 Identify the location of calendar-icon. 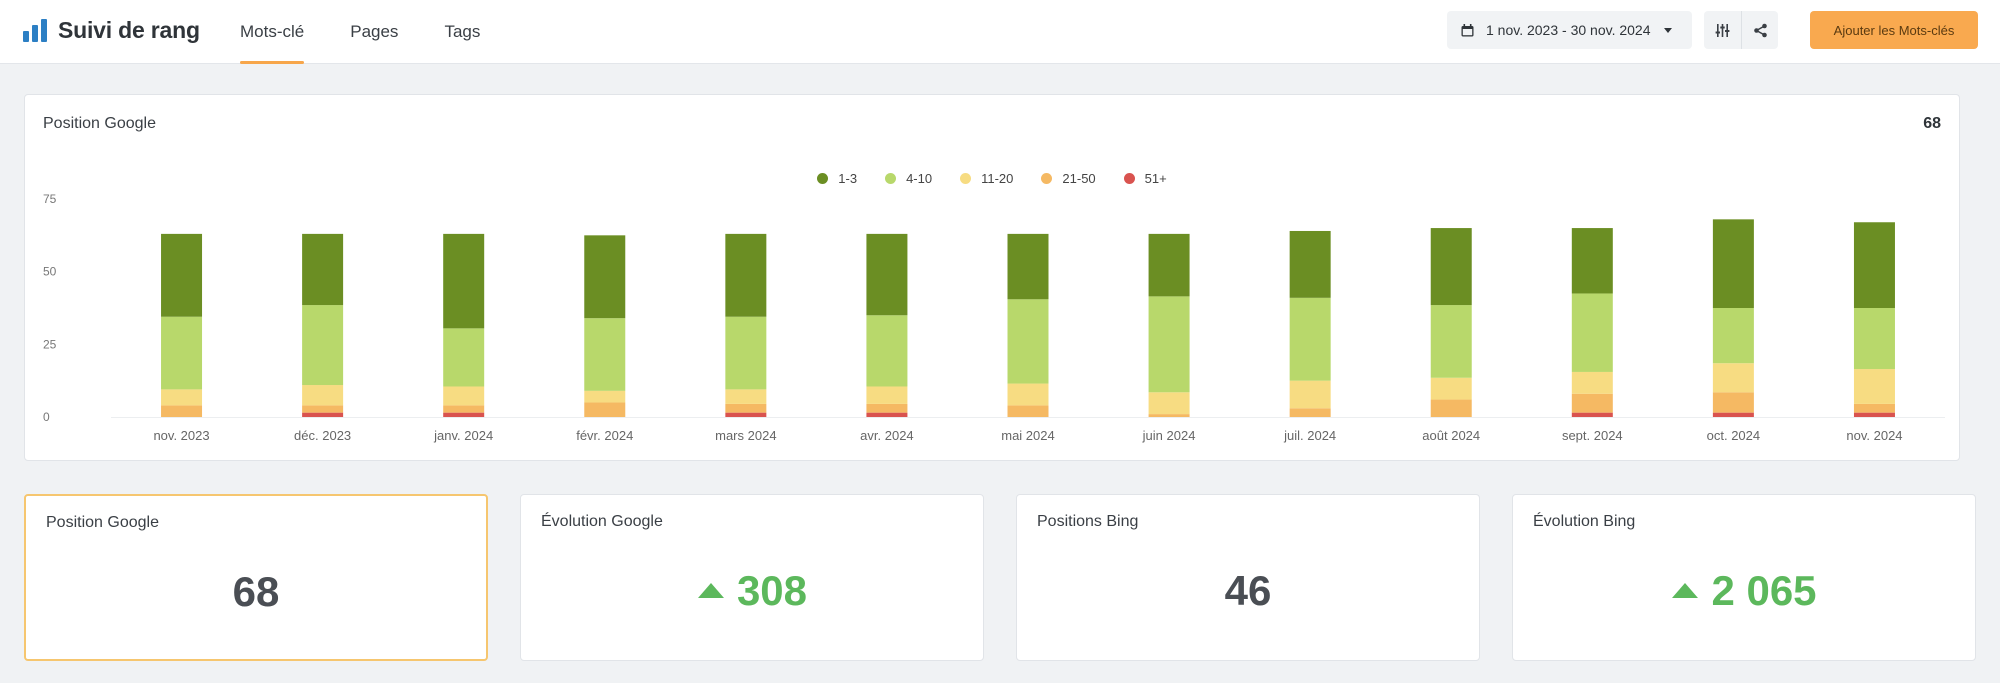
(1467, 29).